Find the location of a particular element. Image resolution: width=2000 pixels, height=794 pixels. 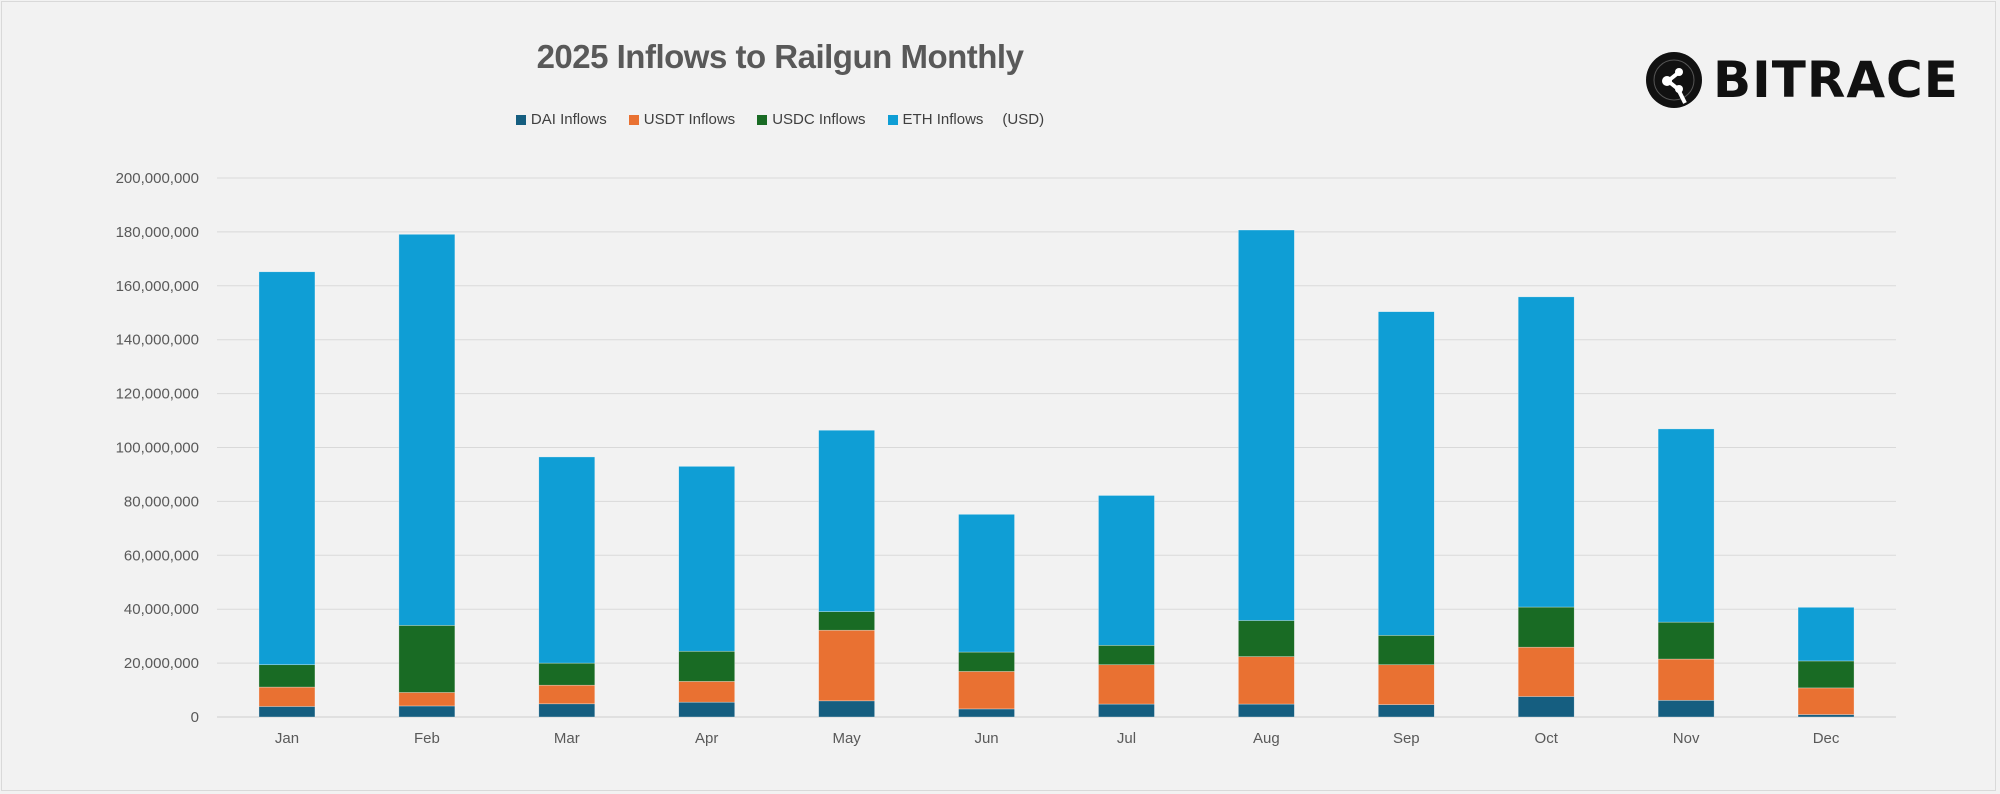

y-tick-label: 120,000,000 is located at coordinates (157, 394).